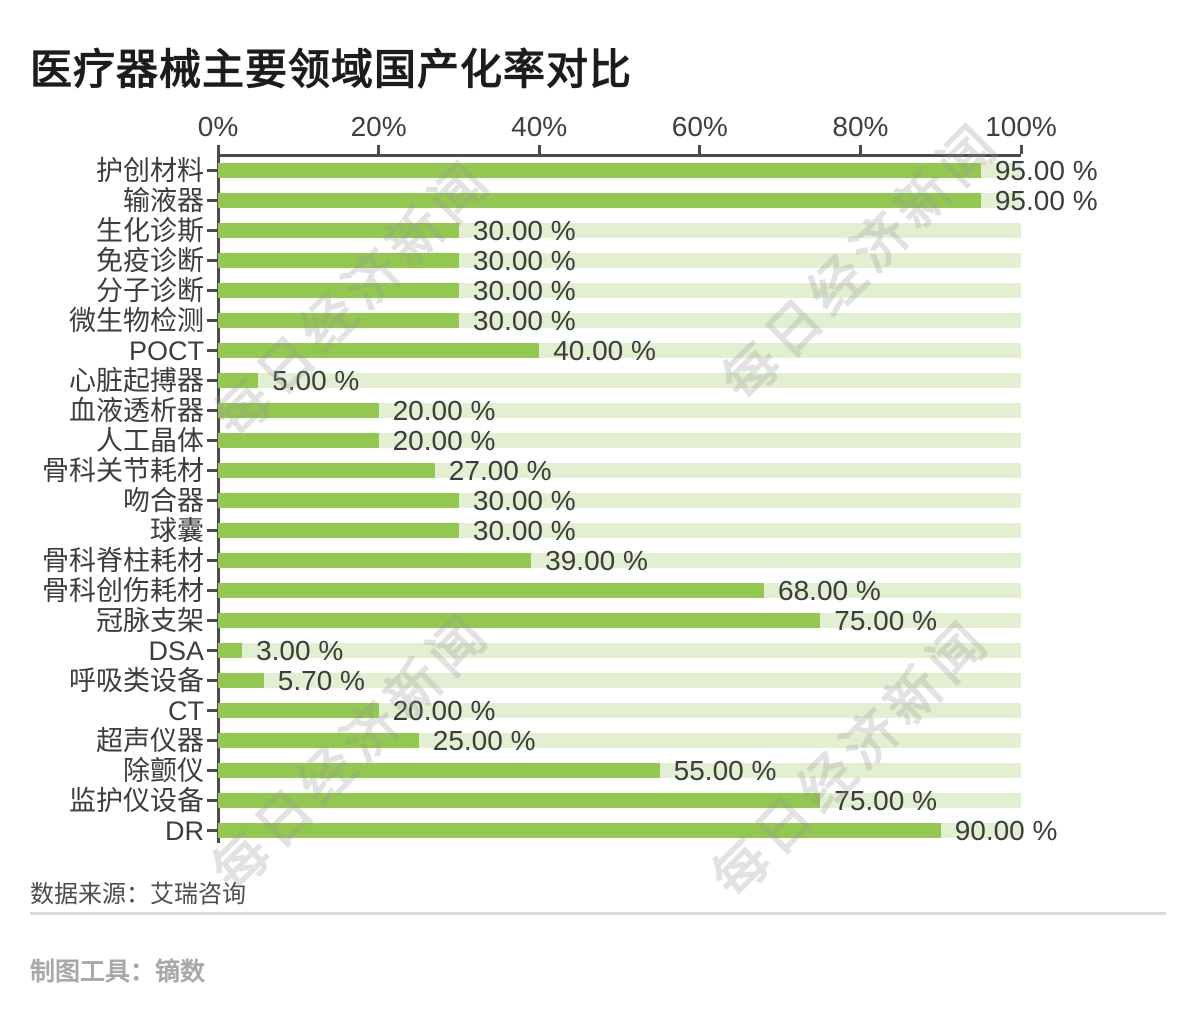 The image size is (1200, 1020). Describe the element at coordinates (176, 650) in the screenshot. I see `category-label: DSA` at that location.